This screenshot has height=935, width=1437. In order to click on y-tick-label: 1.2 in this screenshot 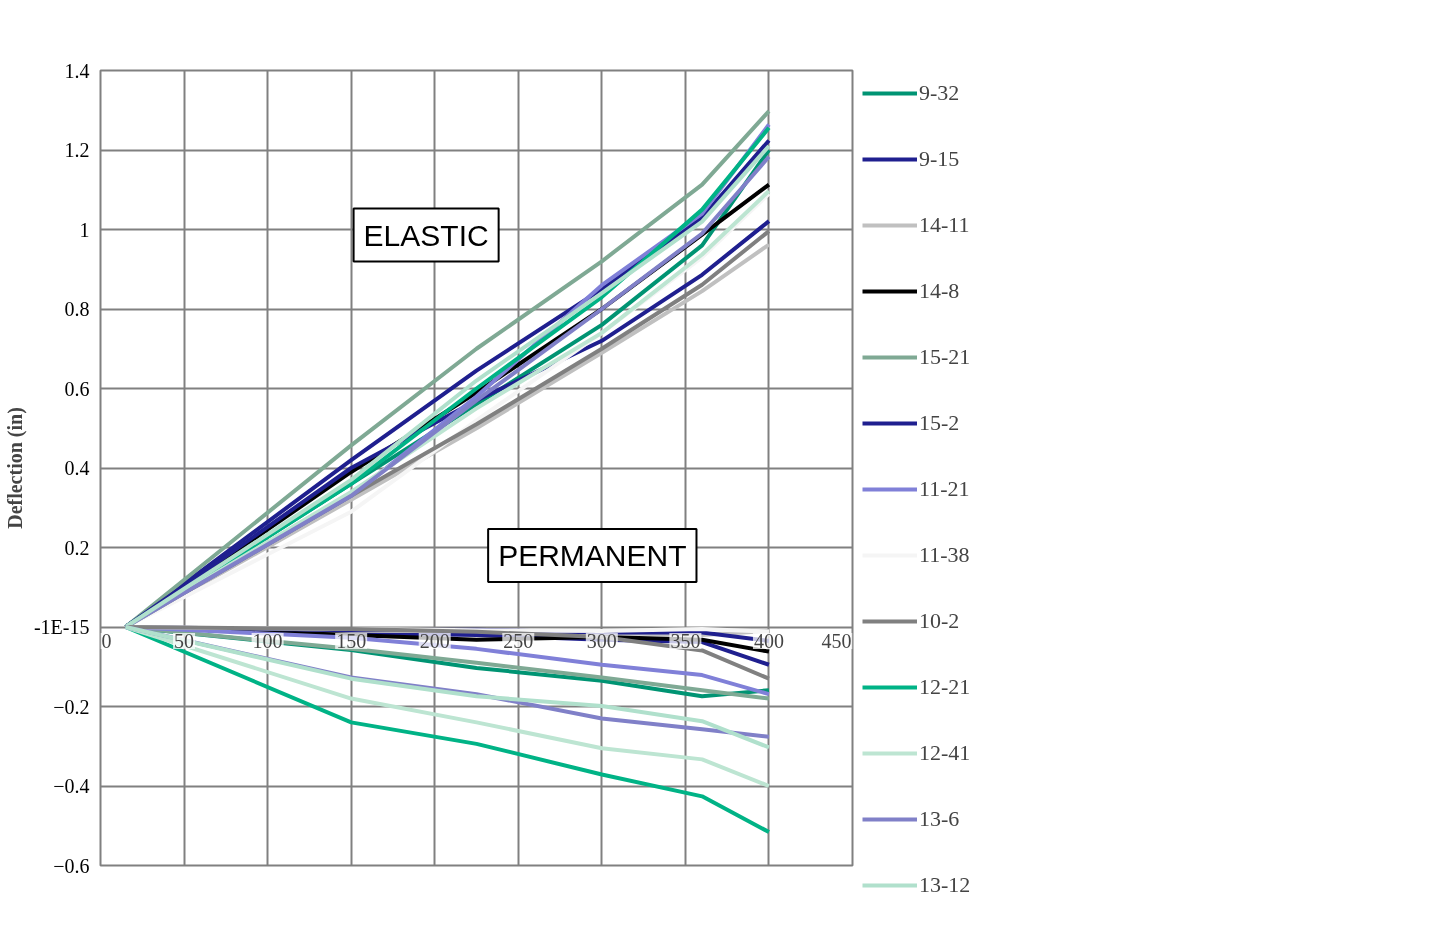, I will do `click(77, 150)`.